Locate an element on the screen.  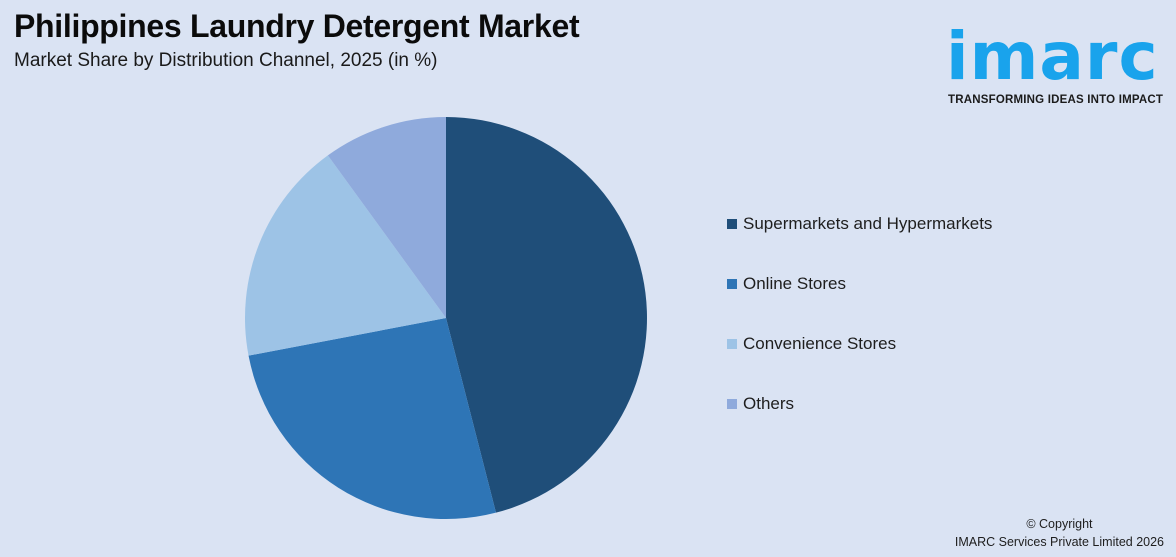
logo-wordmark: imarc is located at coordinates (1052, 56).